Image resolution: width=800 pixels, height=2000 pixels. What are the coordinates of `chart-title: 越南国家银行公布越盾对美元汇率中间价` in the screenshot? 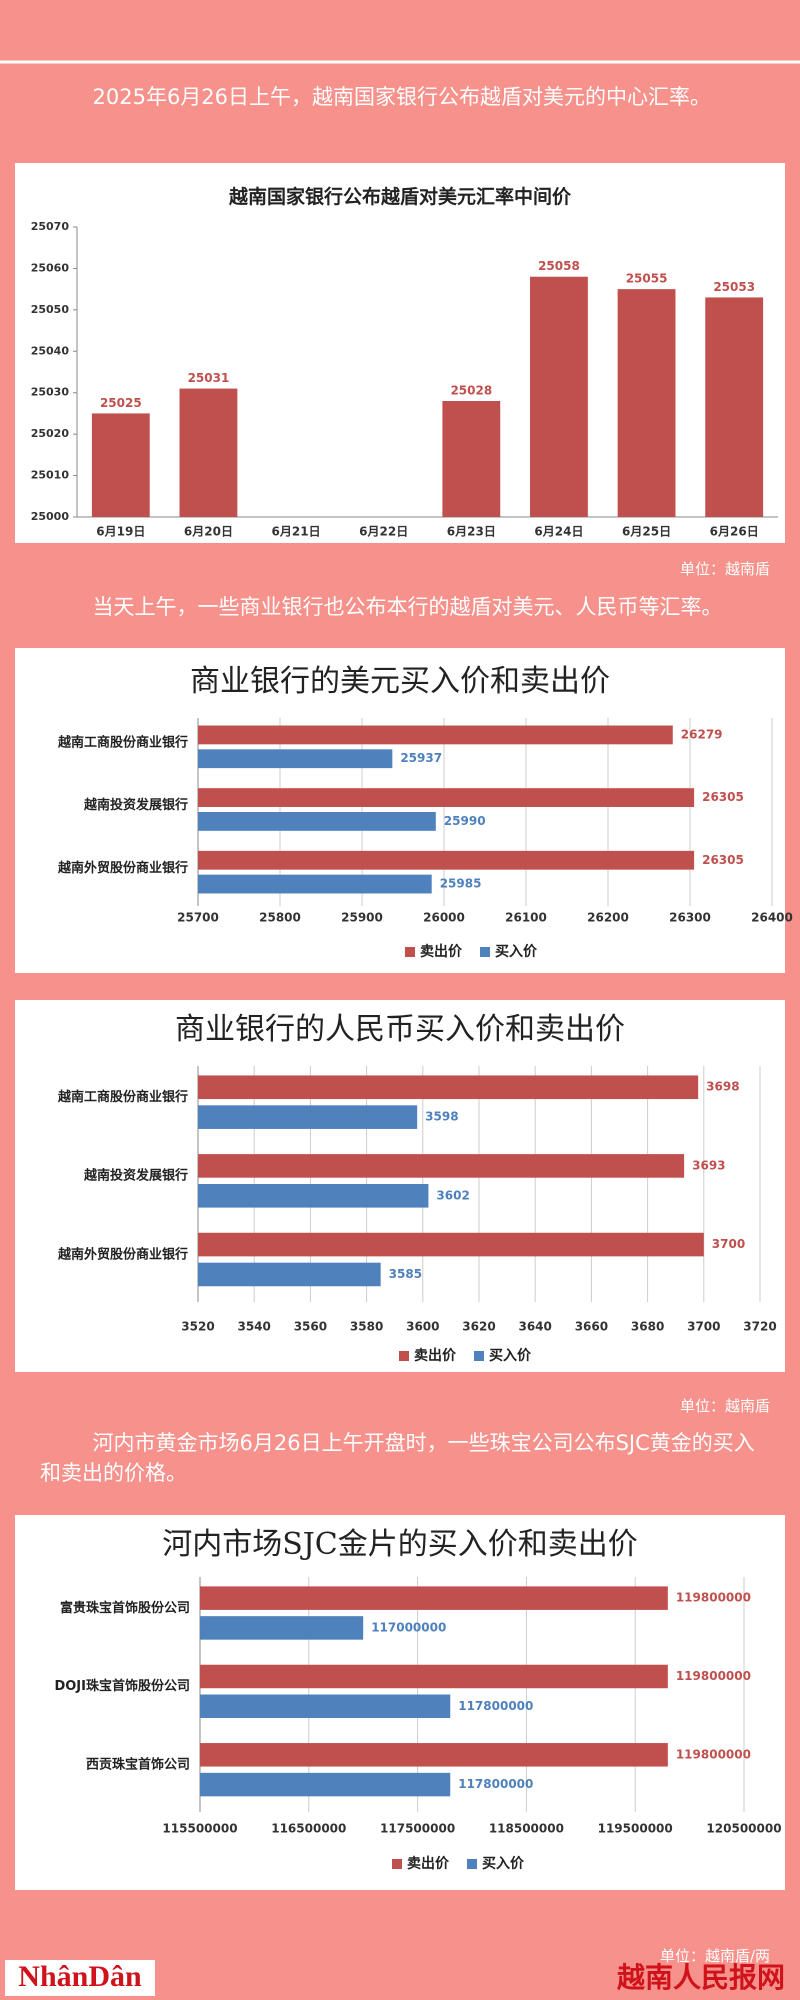 It's located at (400, 196).